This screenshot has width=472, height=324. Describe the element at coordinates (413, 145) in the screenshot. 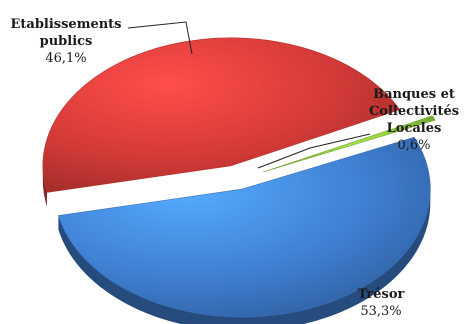

I see `slice-value-label: 0,6%` at that location.